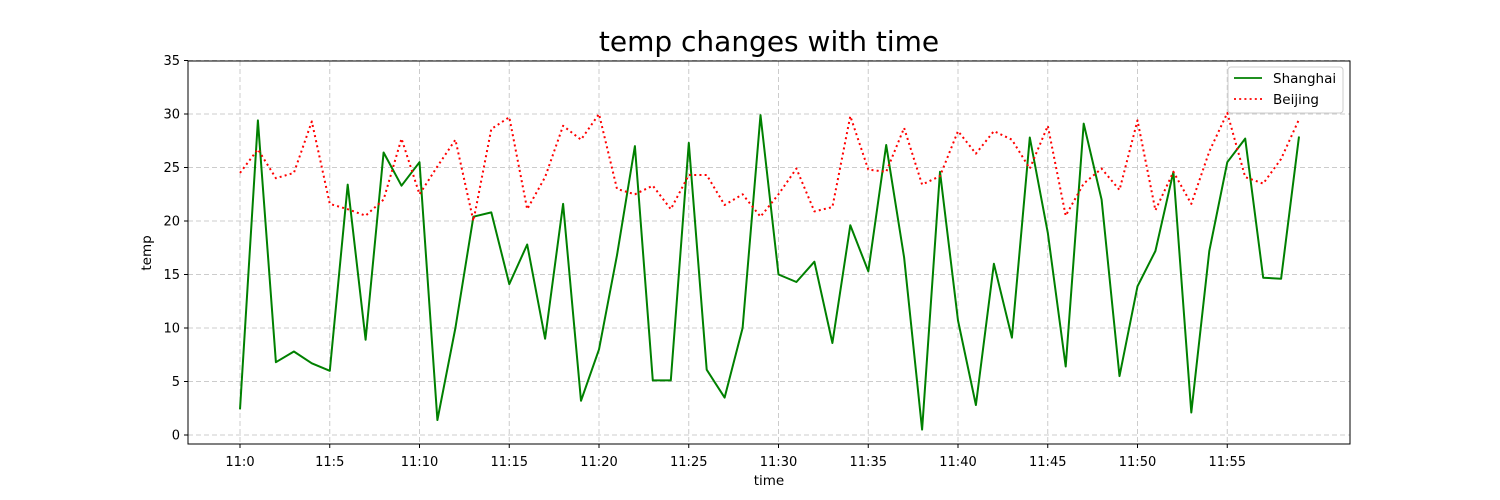  Describe the element at coordinates (509, 462) in the screenshot. I see `x-tick-label: 11:15` at that location.